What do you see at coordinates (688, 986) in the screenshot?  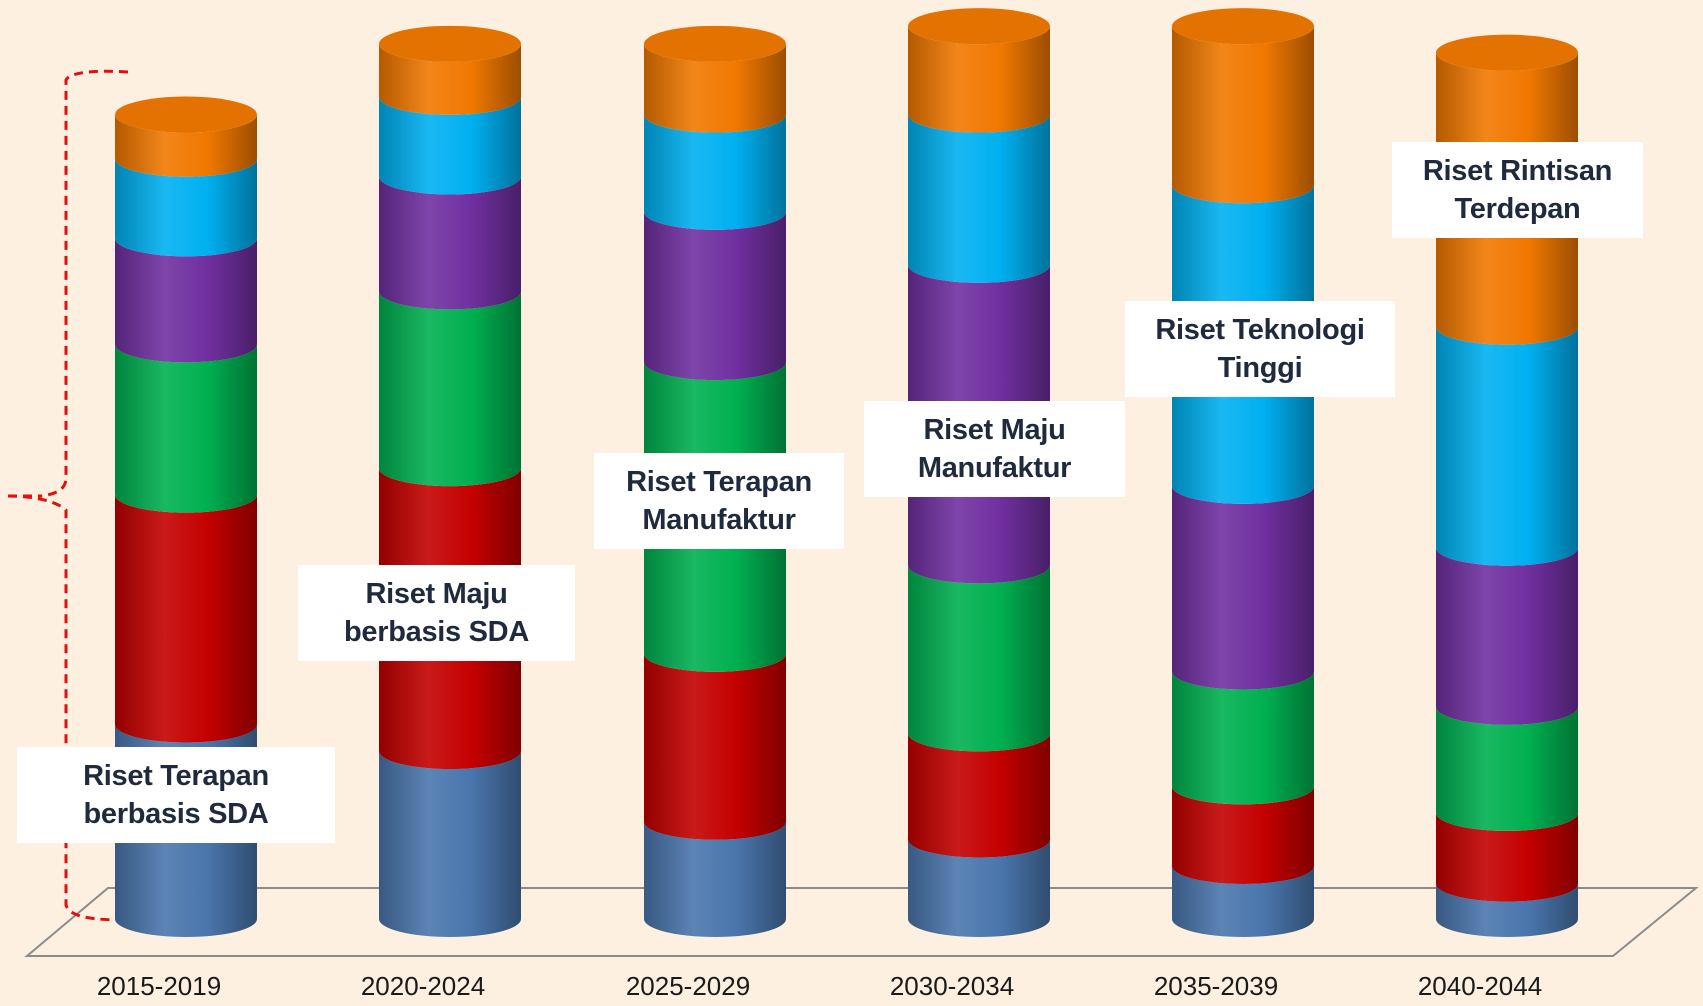 I see `x-tick-label: 2025-2029` at bounding box center [688, 986].